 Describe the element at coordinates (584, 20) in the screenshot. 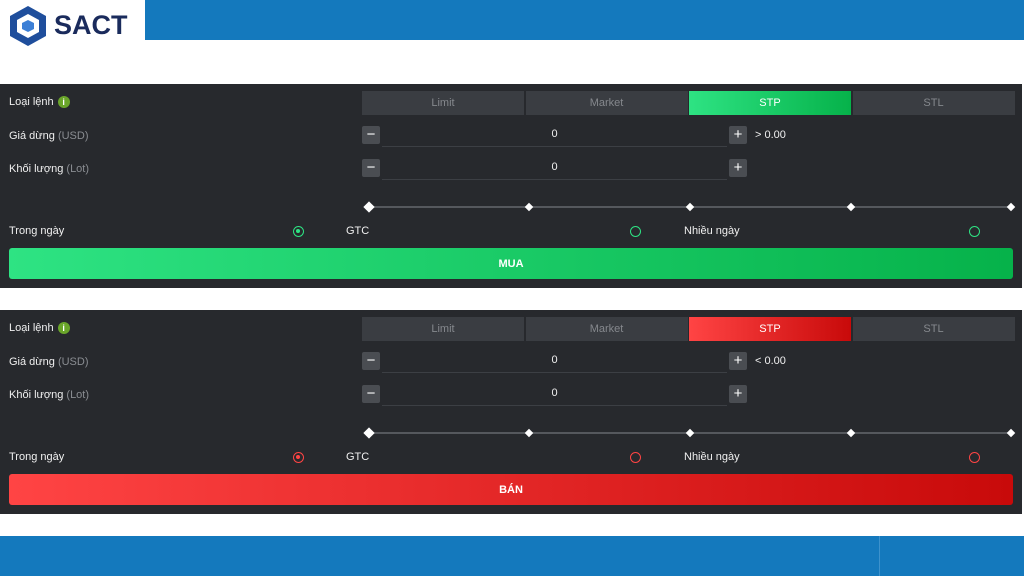

I see `top-bar` at that location.